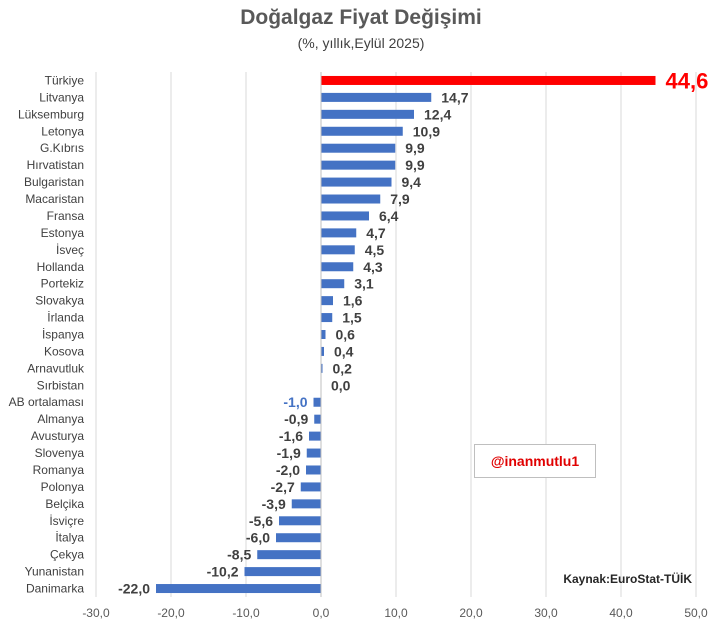 This screenshot has height=636, width=722. What do you see at coordinates (64, 504) in the screenshot?
I see `category-label: Belçika` at bounding box center [64, 504].